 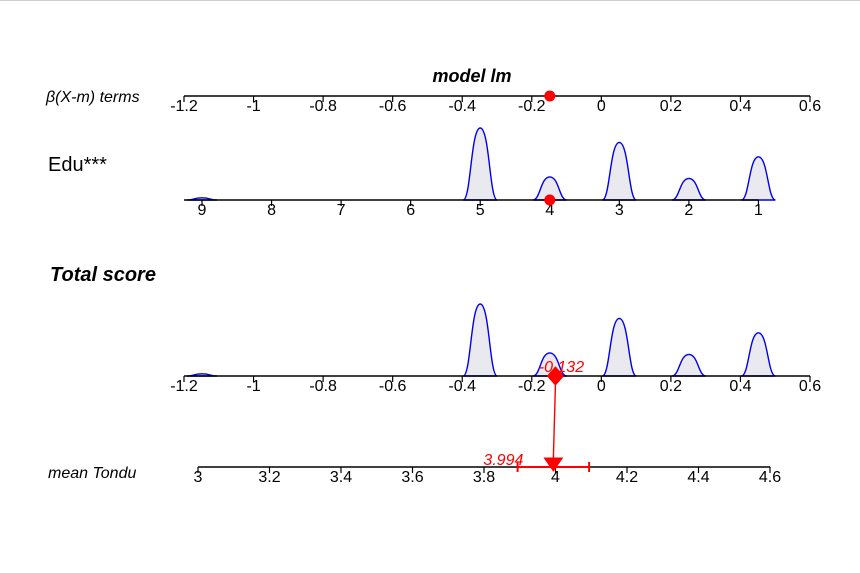 What do you see at coordinates (503, 460) in the screenshot?
I see `prediction-value: 3.994` at bounding box center [503, 460].